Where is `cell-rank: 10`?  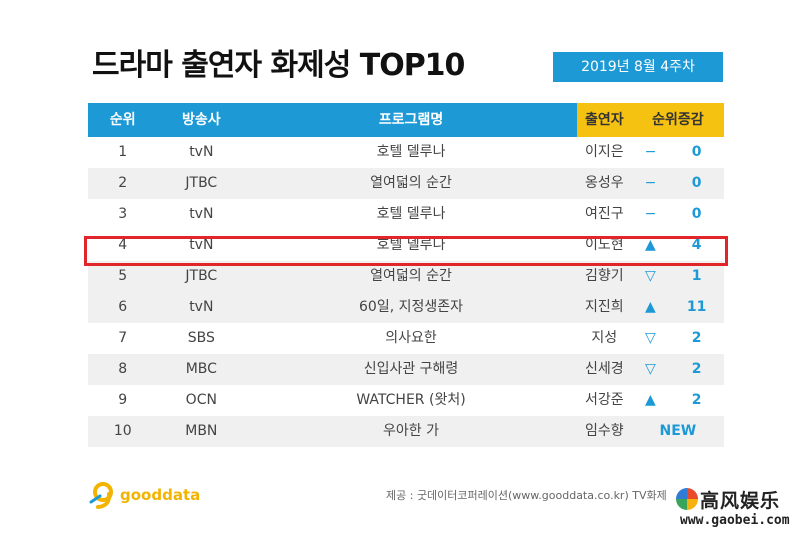 cell-rank: 10 is located at coordinates (122, 431).